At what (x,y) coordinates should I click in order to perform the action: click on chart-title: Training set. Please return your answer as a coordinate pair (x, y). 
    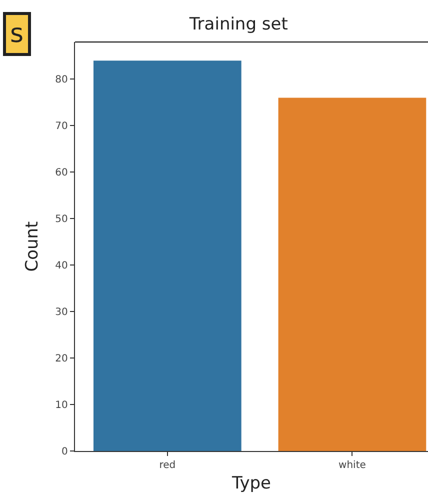
    Looking at the image, I should click on (238, 24).